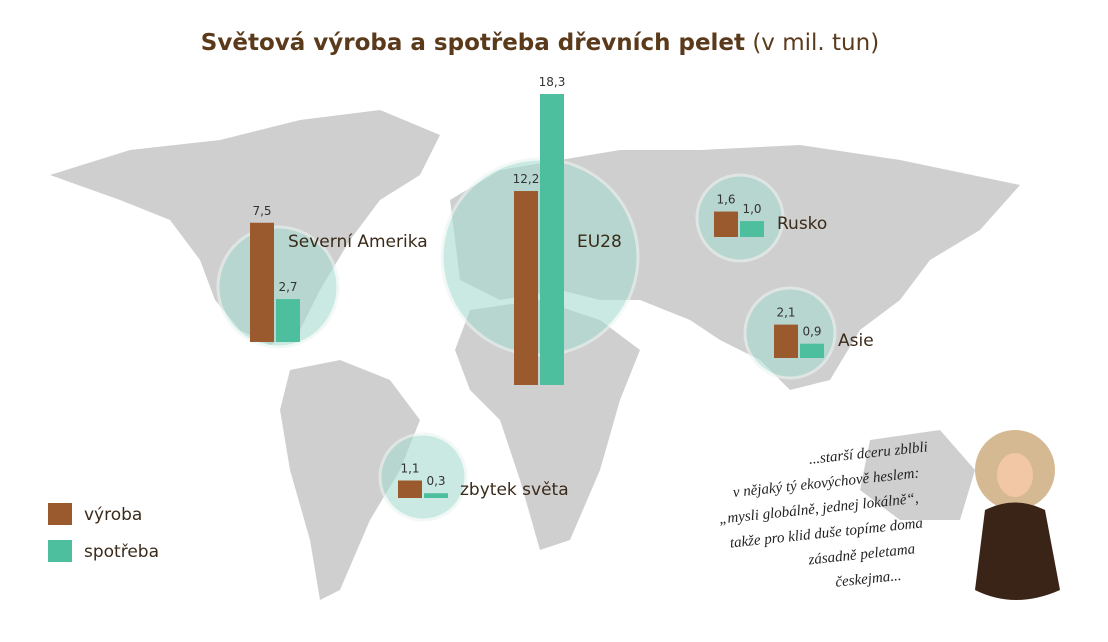  I want to click on value-label: 2,7, so click(287, 287).